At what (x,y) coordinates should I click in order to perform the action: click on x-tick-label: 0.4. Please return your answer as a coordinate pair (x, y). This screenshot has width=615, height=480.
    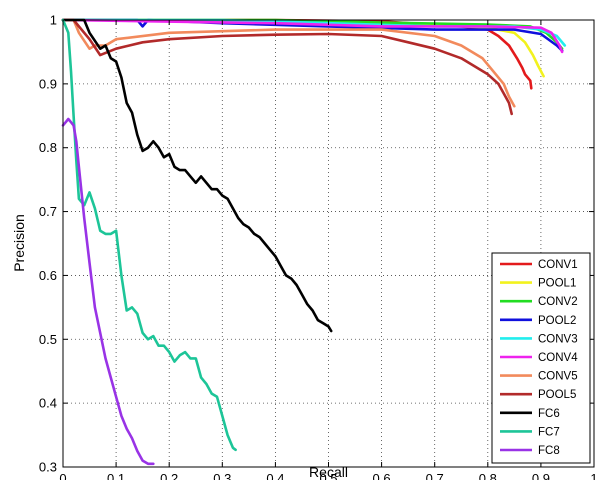
    Looking at the image, I should click on (275, 475).